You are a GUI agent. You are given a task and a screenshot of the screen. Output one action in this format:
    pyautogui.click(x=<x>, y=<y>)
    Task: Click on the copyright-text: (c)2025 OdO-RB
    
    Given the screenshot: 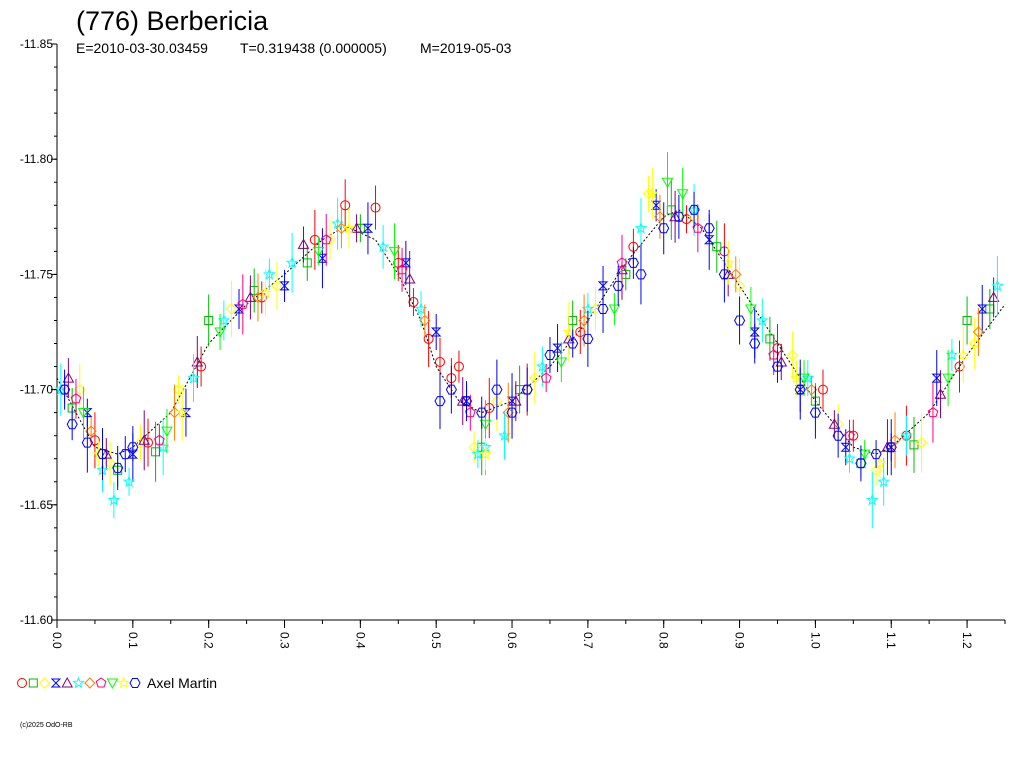 What is the action you would take?
    pyautogui.click(x=46, y=725)
    